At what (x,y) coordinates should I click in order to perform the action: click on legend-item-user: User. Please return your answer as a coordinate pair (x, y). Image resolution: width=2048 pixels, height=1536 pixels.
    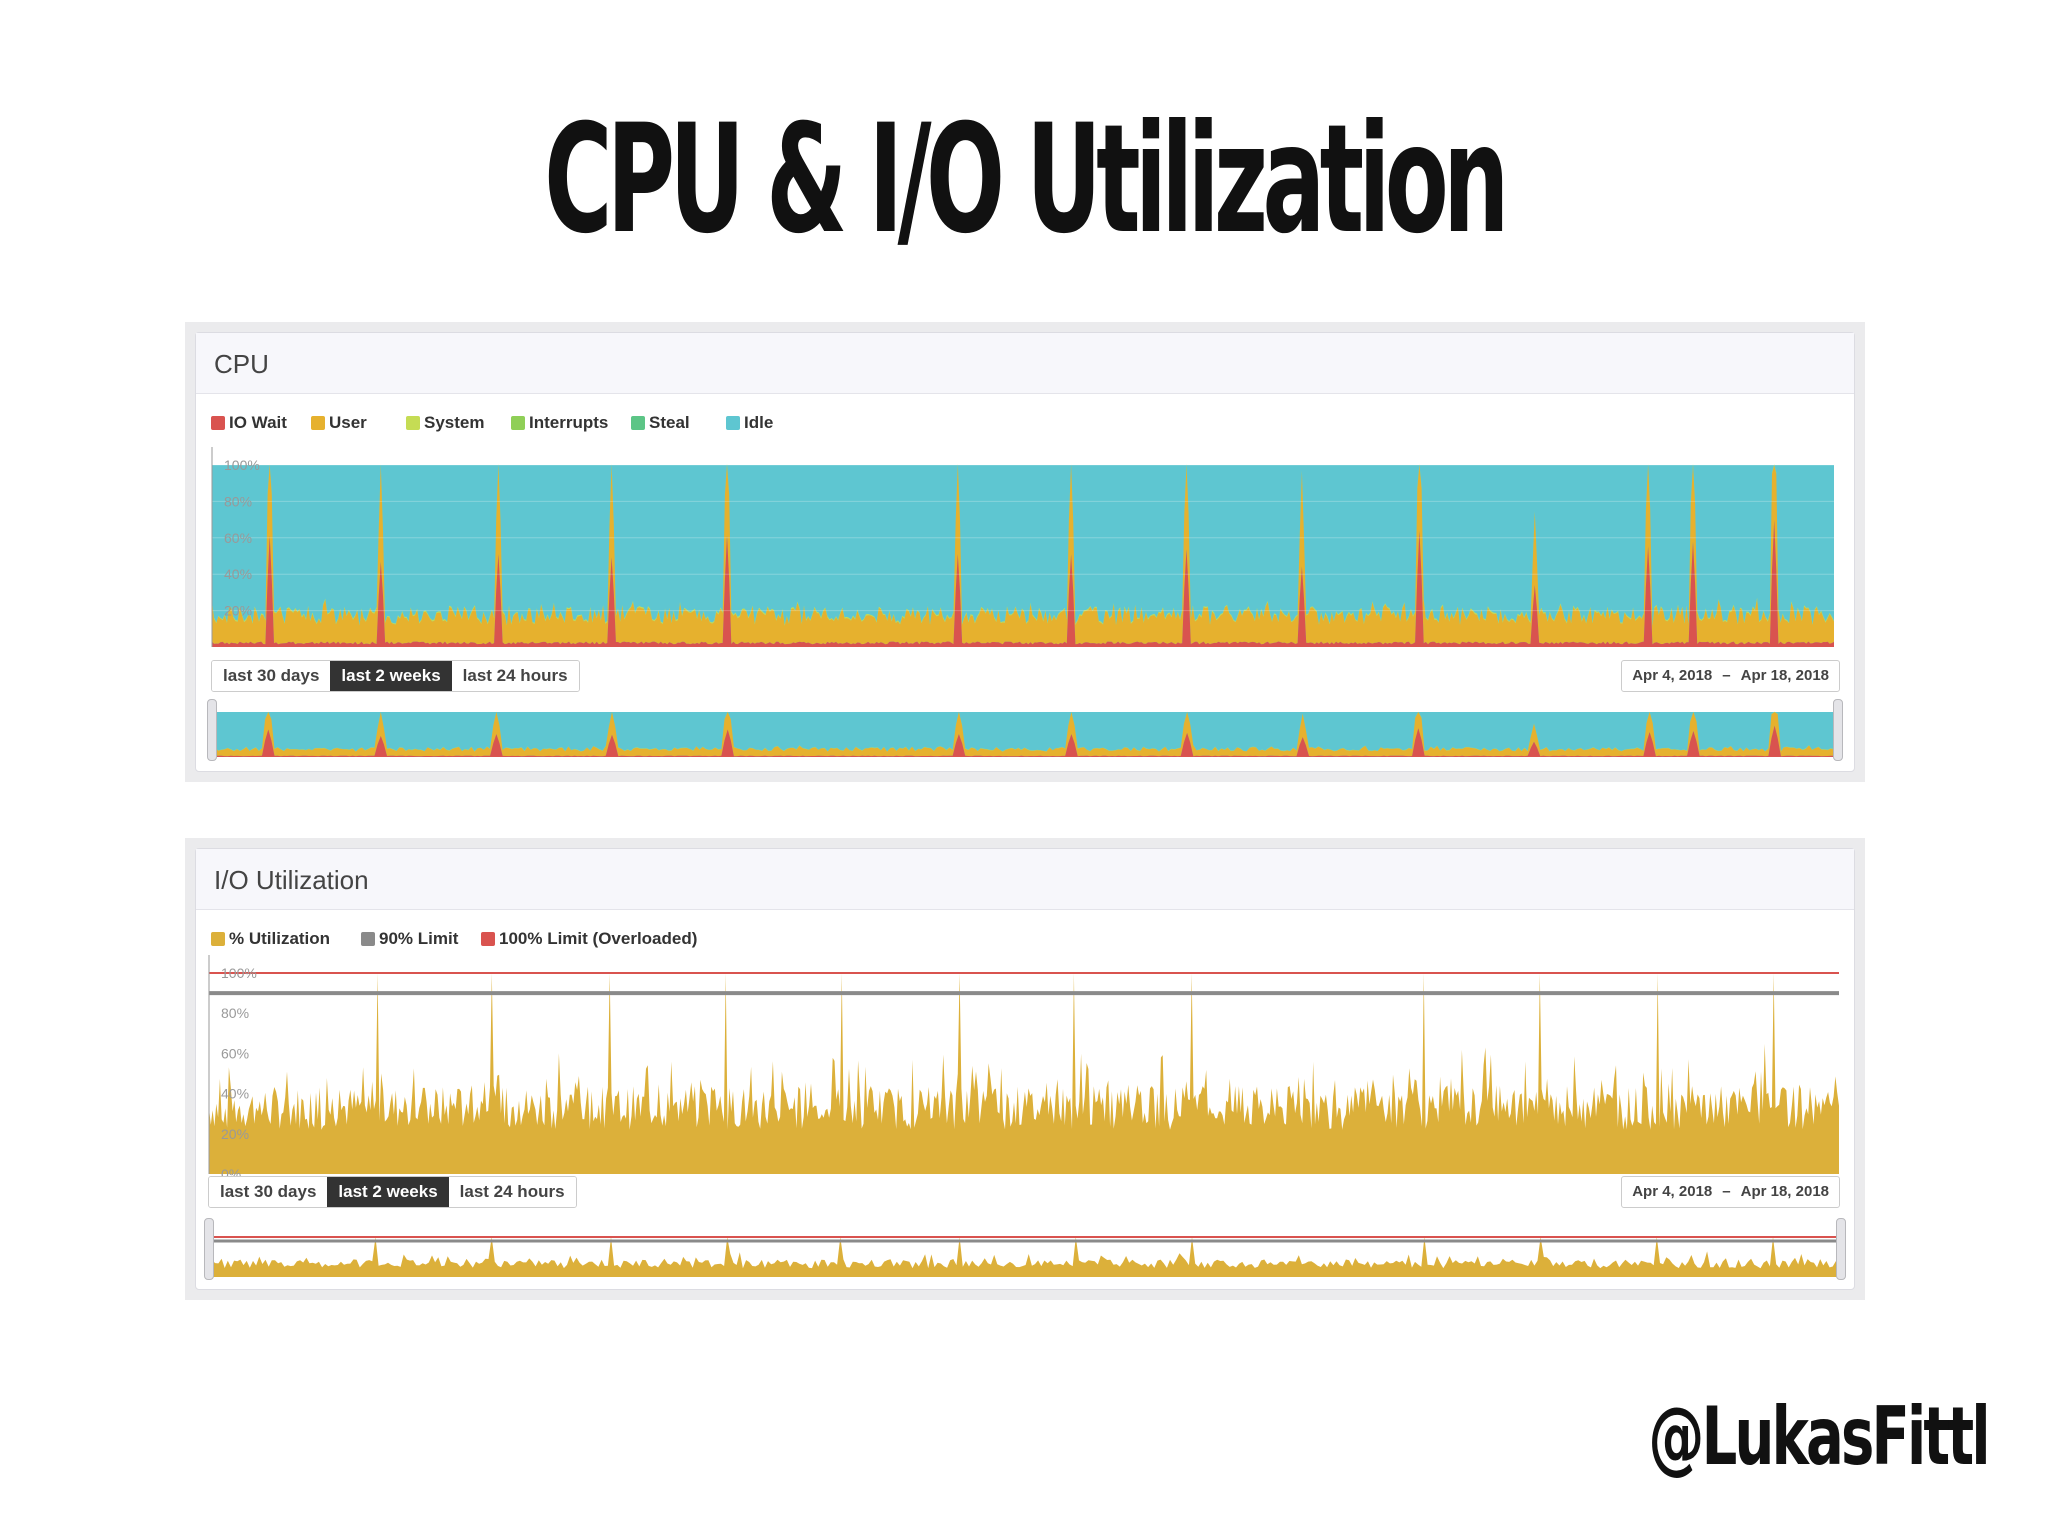
    Looking at the image, I should click on (339, 423).